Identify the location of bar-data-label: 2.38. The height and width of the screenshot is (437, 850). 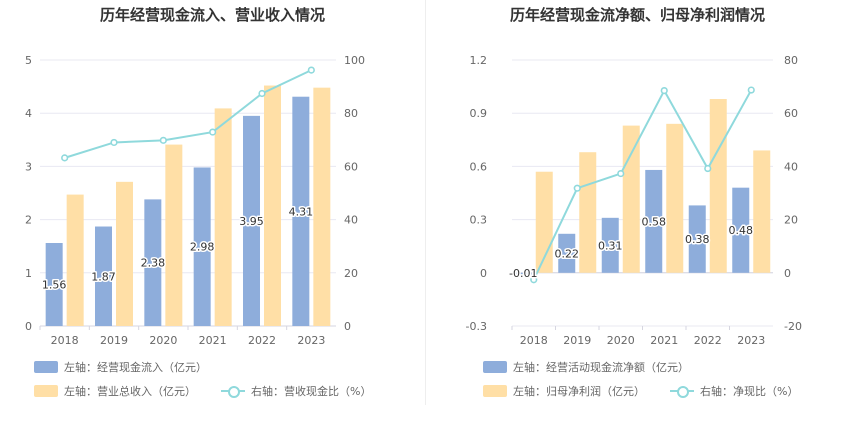
(153, 263).